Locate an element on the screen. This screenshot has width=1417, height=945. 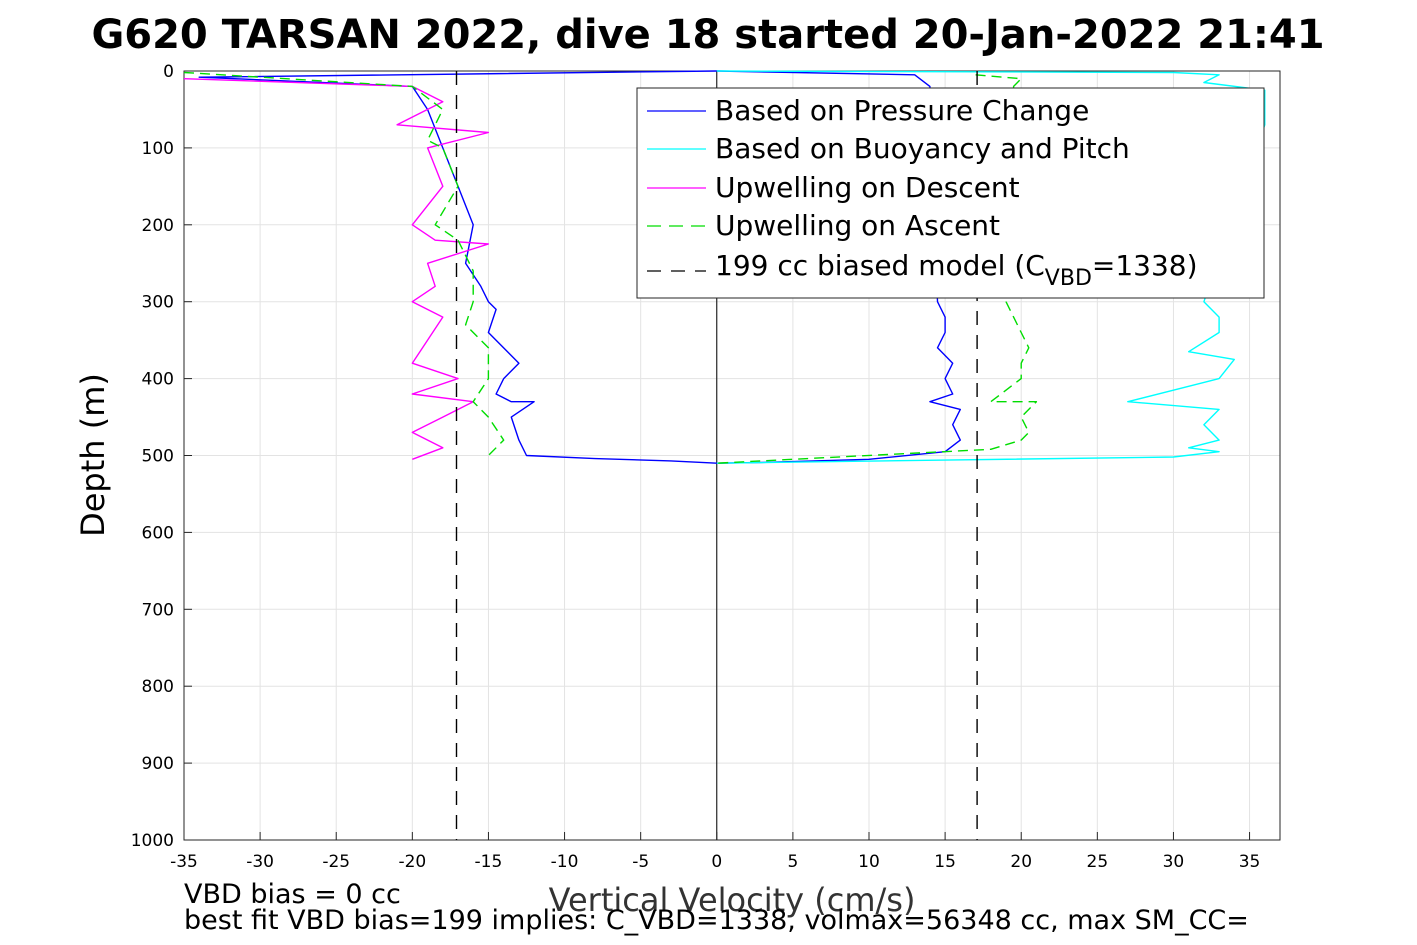
y-axis-ticks: 0 100 200 300 400 500 600 700 800 900 1000 is located at coordinates (161, 456).